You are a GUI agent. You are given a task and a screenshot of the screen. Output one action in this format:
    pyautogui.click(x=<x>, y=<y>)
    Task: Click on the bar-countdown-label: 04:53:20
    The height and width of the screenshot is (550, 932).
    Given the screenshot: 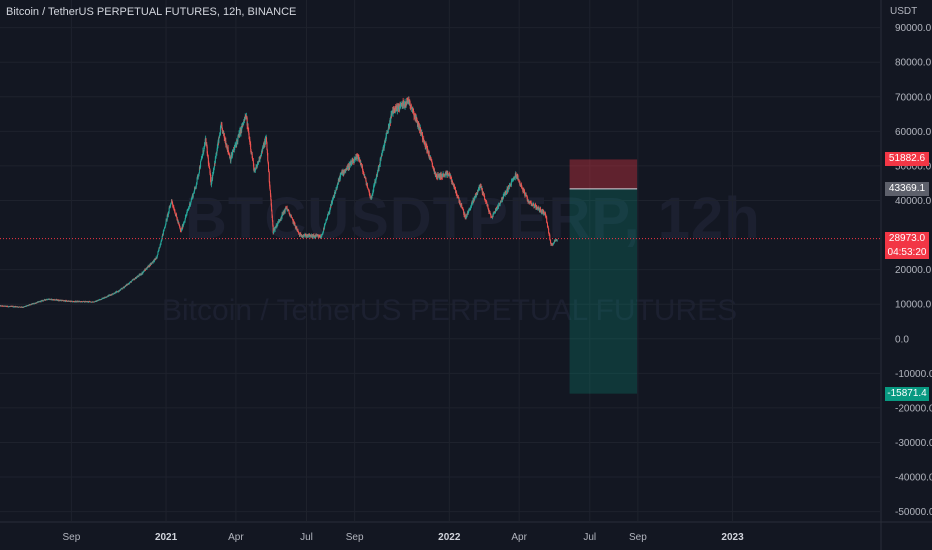 What is the action you would take?
    pyautogui.click(x=907, y=252)
    